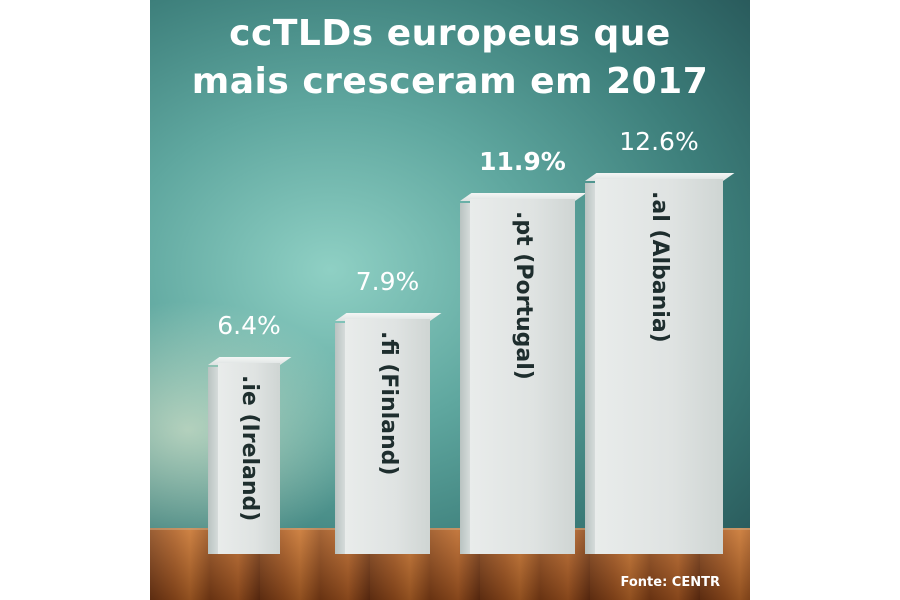  I want to click on bar-3: .pt (Portugal), so click(523, 373).